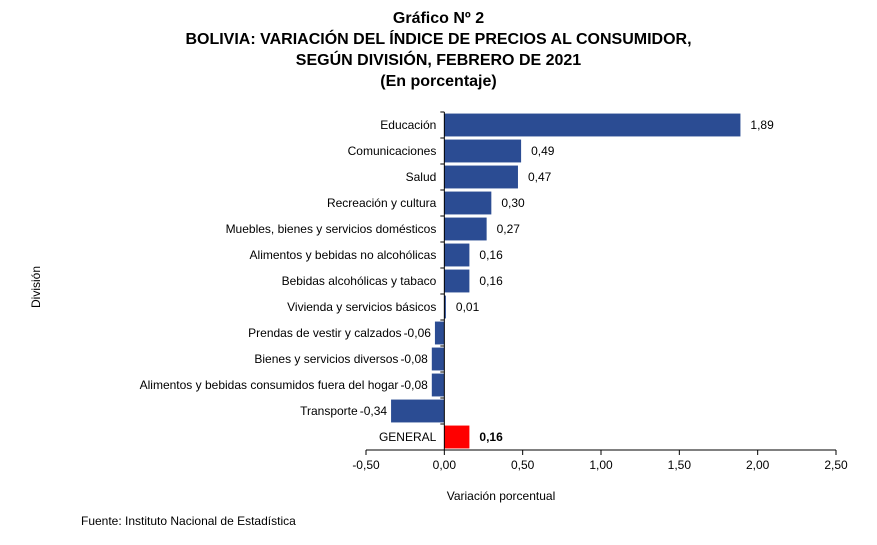  Describe the element at coordinates (408, 125) in the screenshot. I see `category-label: Educación` at that location.